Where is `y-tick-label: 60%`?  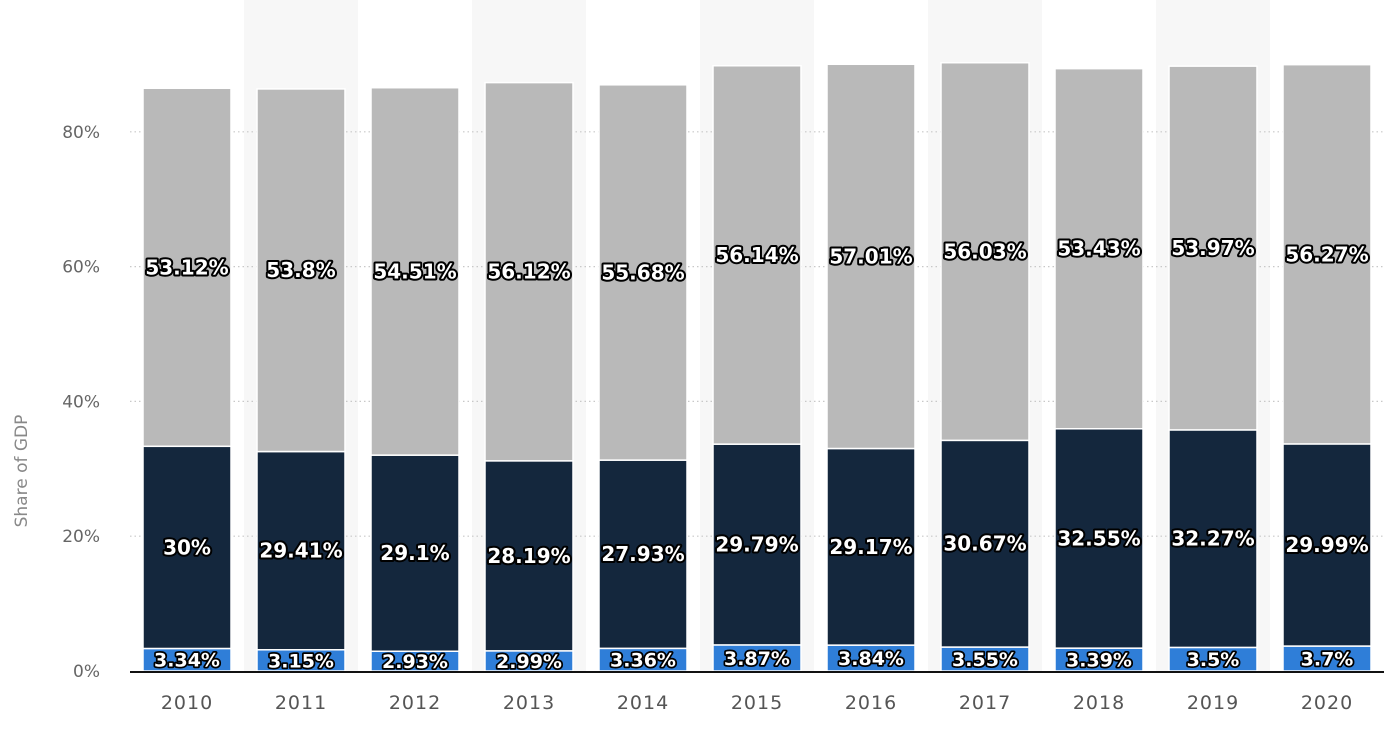
y-tick-label: 60% is located at coordinates (81, 268).